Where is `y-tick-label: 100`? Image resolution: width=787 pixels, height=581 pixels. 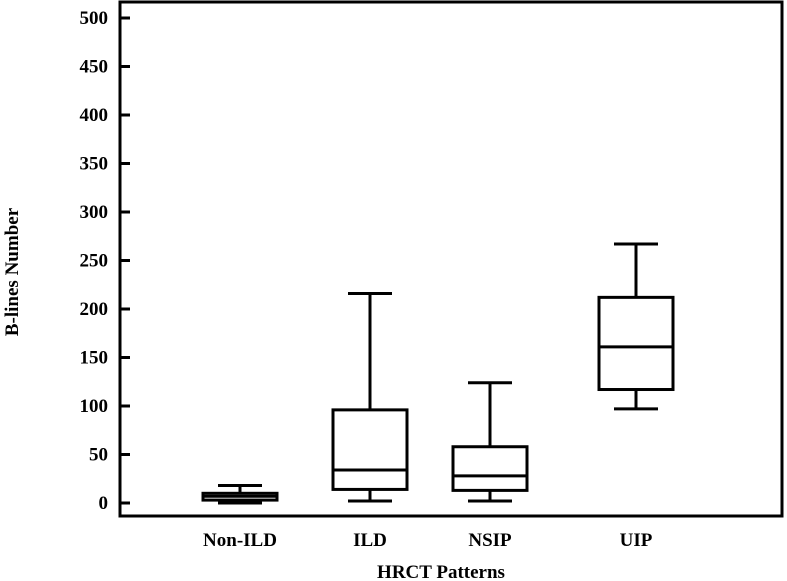 y-tick-label: 100 is located at coordinates (94, 406).